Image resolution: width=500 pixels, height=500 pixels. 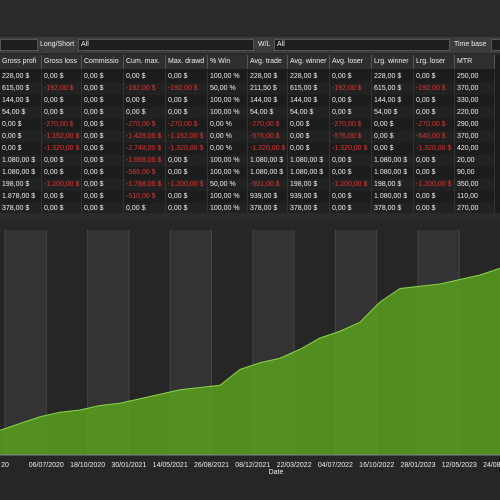 What do you see at coordinates (103, 62) in the screenshot?
I see `column-header: Commissio` at bounding box center [103, 62].